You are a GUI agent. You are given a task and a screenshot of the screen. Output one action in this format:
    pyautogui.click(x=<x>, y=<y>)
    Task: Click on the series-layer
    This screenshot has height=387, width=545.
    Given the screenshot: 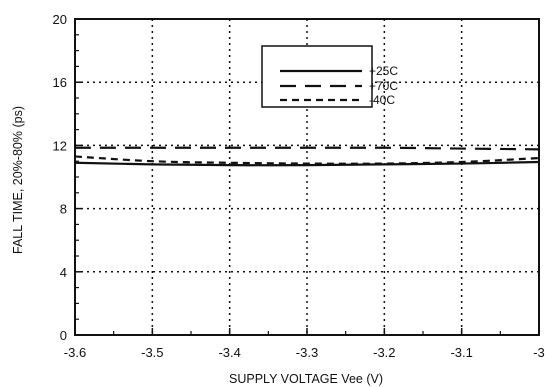 What is the action you would take?
    pyautogui.click(x=307, y=156)
    